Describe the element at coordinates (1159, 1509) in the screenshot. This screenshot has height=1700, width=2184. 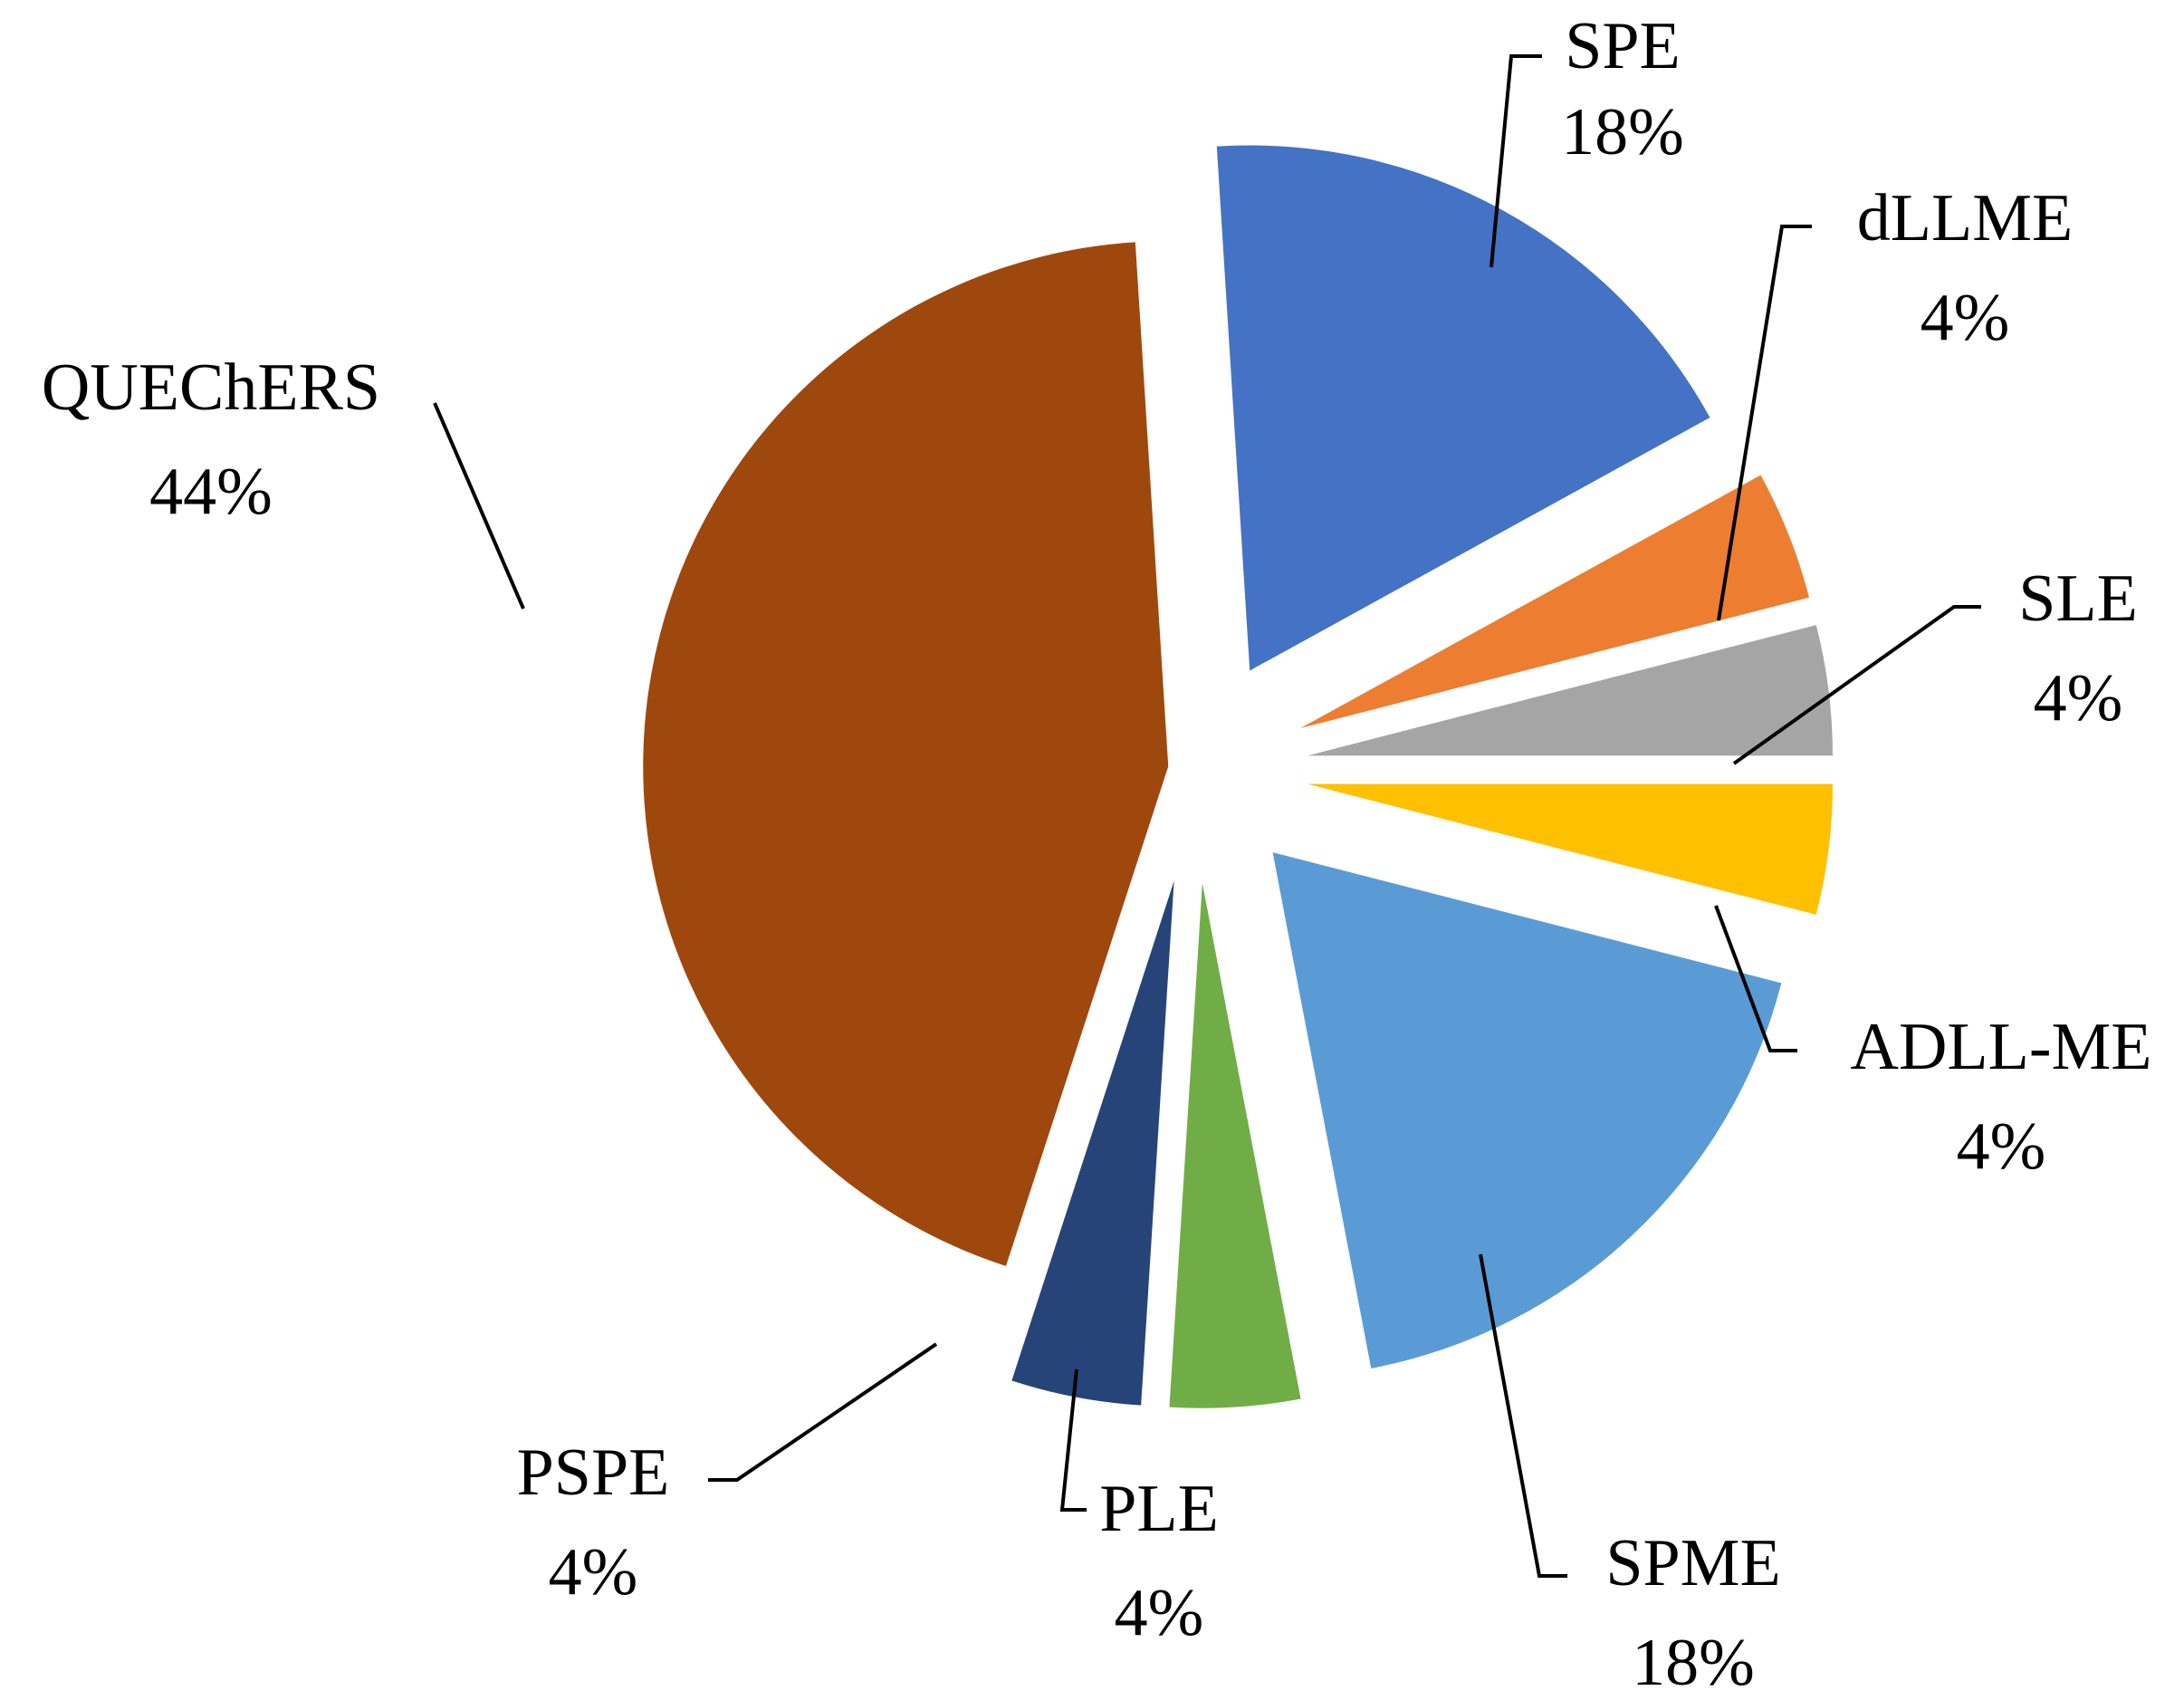
I see `slice-label: PLE` at that location.